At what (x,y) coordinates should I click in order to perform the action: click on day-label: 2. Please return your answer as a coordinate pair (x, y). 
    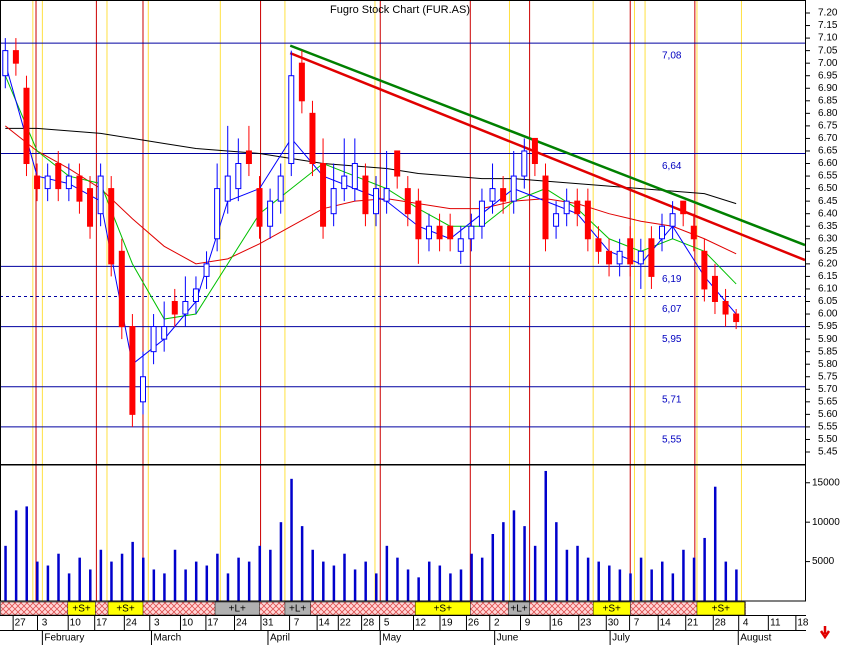
    Looking at the image, I should click on (497, 623).